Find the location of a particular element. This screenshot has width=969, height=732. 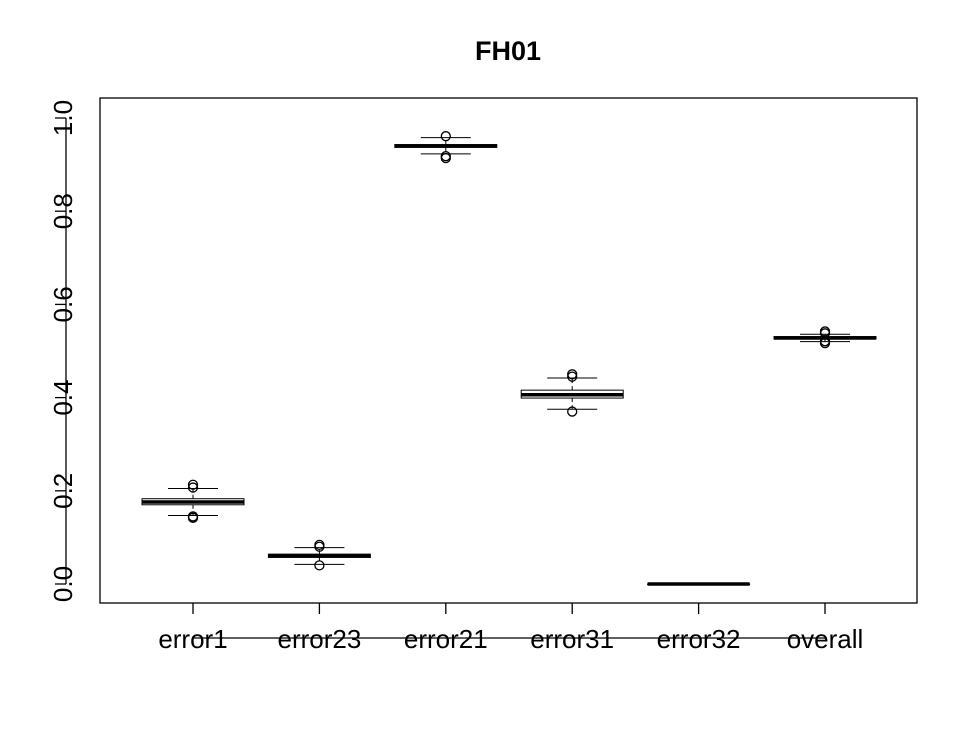

x-tick-label: error23 is located at coordinates (319, 639).